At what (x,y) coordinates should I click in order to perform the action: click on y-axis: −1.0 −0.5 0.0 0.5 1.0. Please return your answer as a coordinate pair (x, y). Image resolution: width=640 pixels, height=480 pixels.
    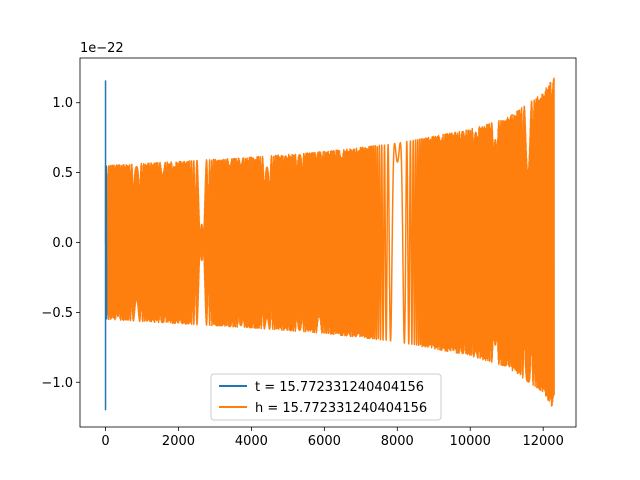
    Looking at the image, I should click on (60, 243).